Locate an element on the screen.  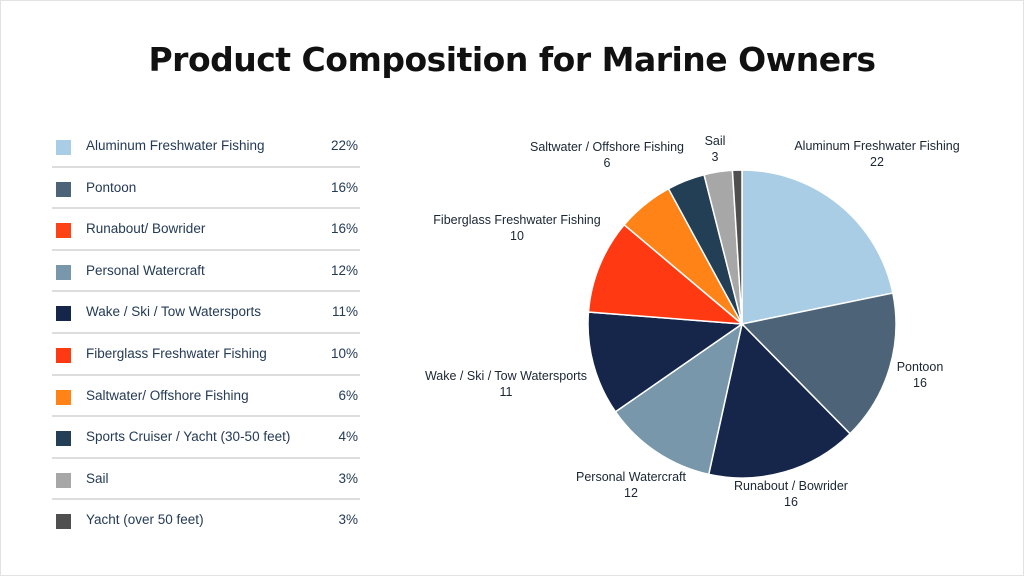
legend-percent: 4% is located at coordinates (348, 437).